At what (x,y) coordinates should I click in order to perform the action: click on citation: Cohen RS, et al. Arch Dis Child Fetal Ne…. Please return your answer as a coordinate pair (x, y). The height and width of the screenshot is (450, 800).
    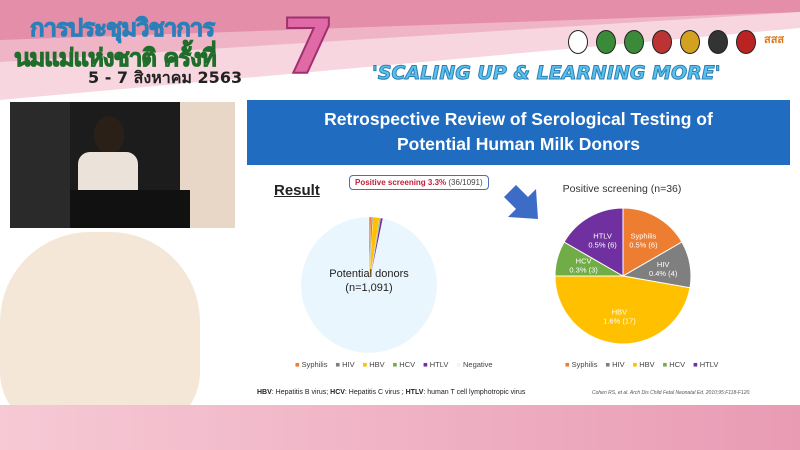
    Looking at the image, I should click on (671, 393).